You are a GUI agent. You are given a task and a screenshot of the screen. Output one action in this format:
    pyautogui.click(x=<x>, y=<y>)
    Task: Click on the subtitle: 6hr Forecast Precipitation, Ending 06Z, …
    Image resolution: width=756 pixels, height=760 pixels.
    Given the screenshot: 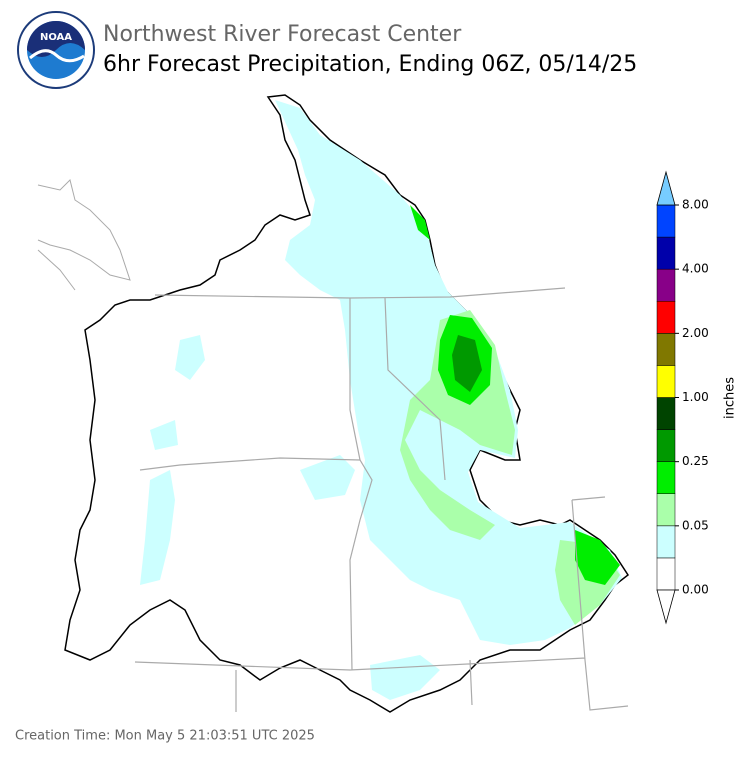 What is the action you would take?
    pyautogui.click(x=370, y=64)
    